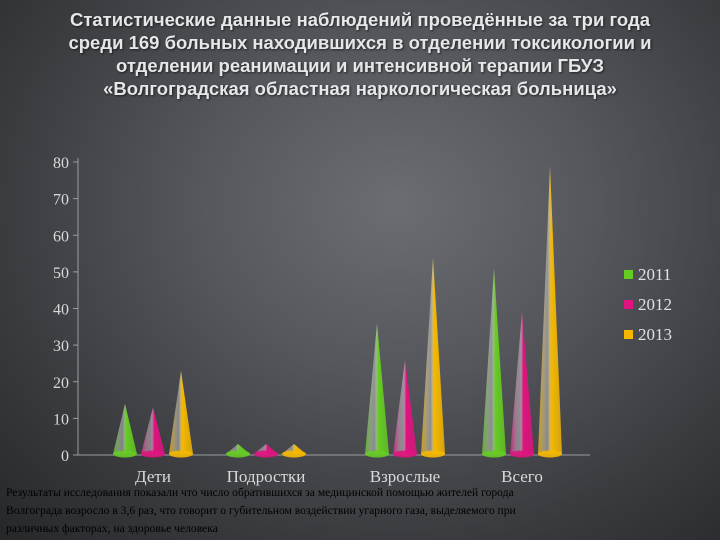  Describe the element at coordinates (61, 346) in the screenshot. I see `y-tick-label: 30` at that location.